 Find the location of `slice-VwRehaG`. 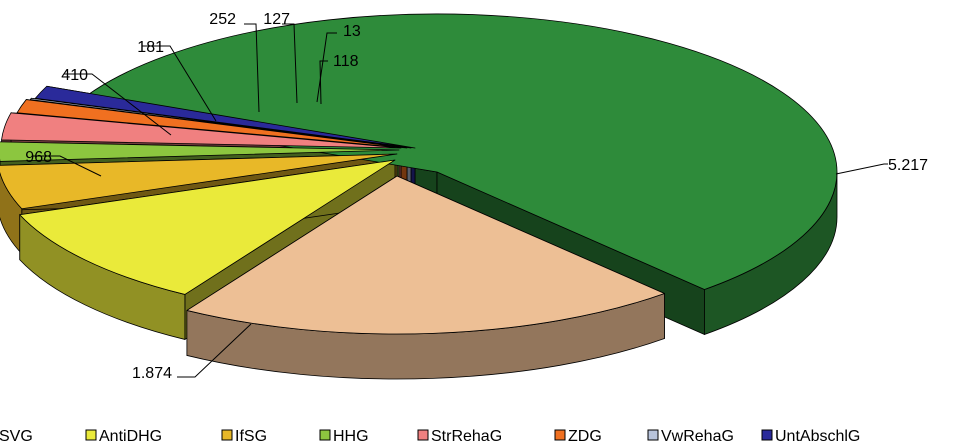

slice-VwRehaG is located at coordinates (220, 123).